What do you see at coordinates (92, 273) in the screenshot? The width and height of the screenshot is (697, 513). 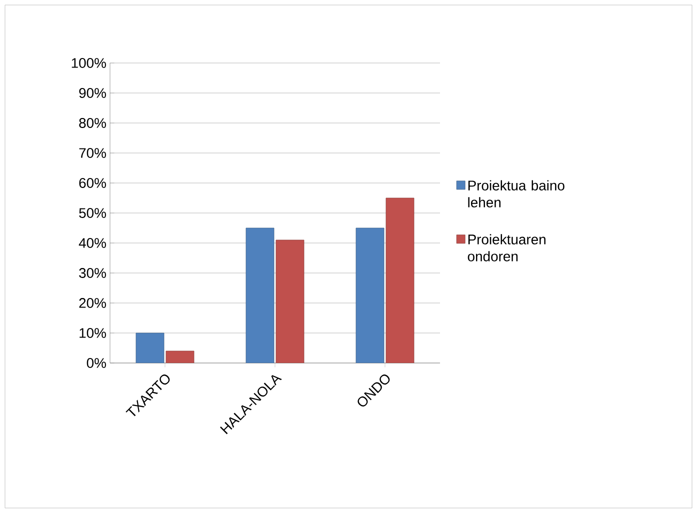 I see `y-tick-label: 30%` at bounding box center [92, 273].